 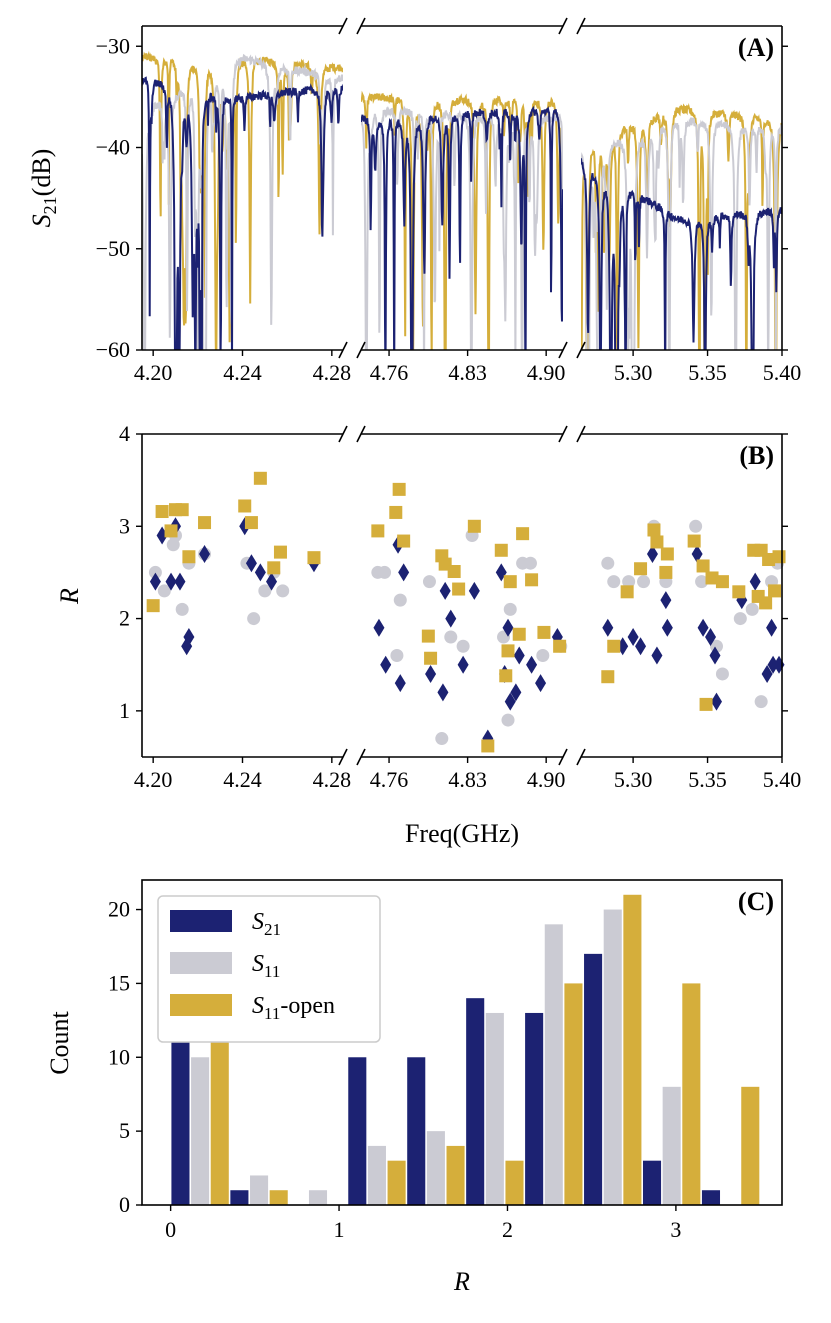 What do you see at coordinates (461, 1281) in the screenshot?
I see `x-axis-title: R` at bounding box center [461, 1281].